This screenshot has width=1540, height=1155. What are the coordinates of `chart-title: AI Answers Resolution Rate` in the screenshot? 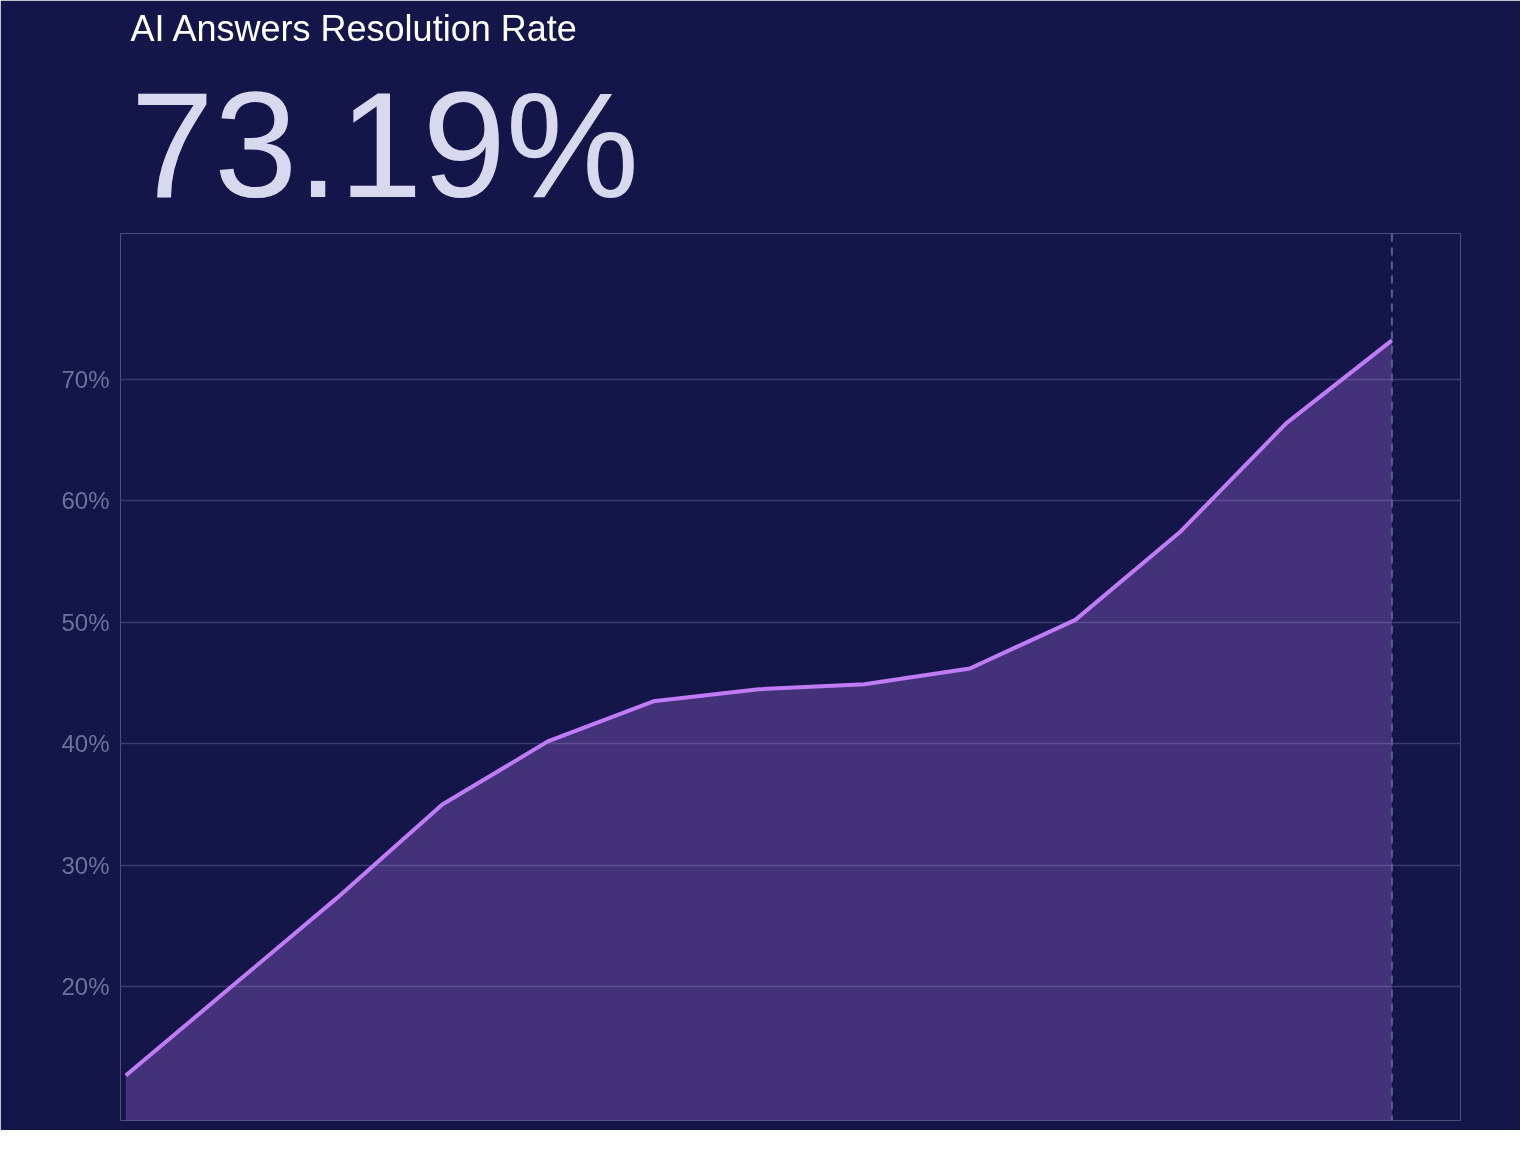 It's located at (353, 28).